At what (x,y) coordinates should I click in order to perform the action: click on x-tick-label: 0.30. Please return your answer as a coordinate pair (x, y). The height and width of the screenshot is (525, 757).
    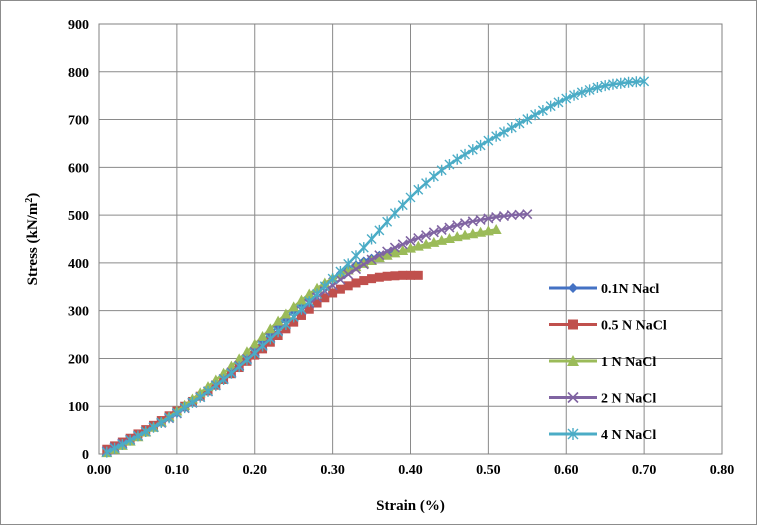
    Looking at the image, I should click on (332, 470).